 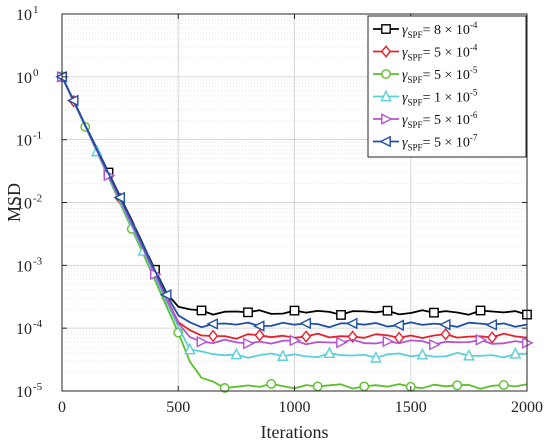 What do you see at coordinates (446, 30) in the screenshot?
I see `legend-label-part: = 8 × 10` at bounding box center [446, 30].